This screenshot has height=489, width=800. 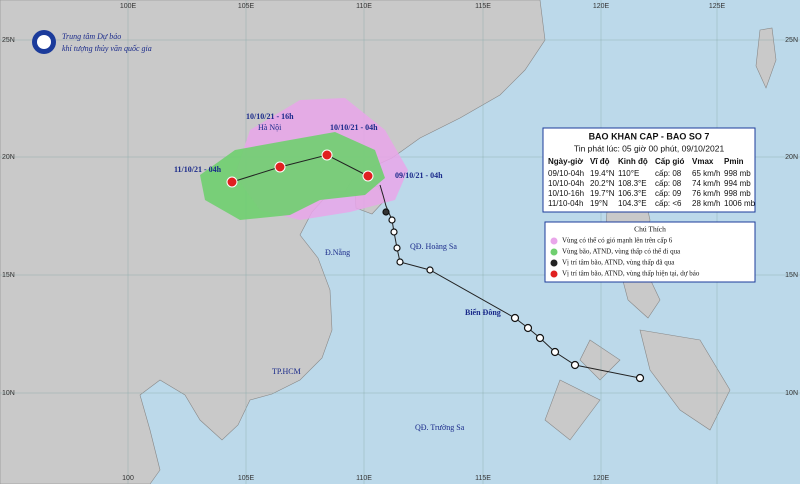 I want to click on place-label: Biển Đông, so click(x=483, y=312).